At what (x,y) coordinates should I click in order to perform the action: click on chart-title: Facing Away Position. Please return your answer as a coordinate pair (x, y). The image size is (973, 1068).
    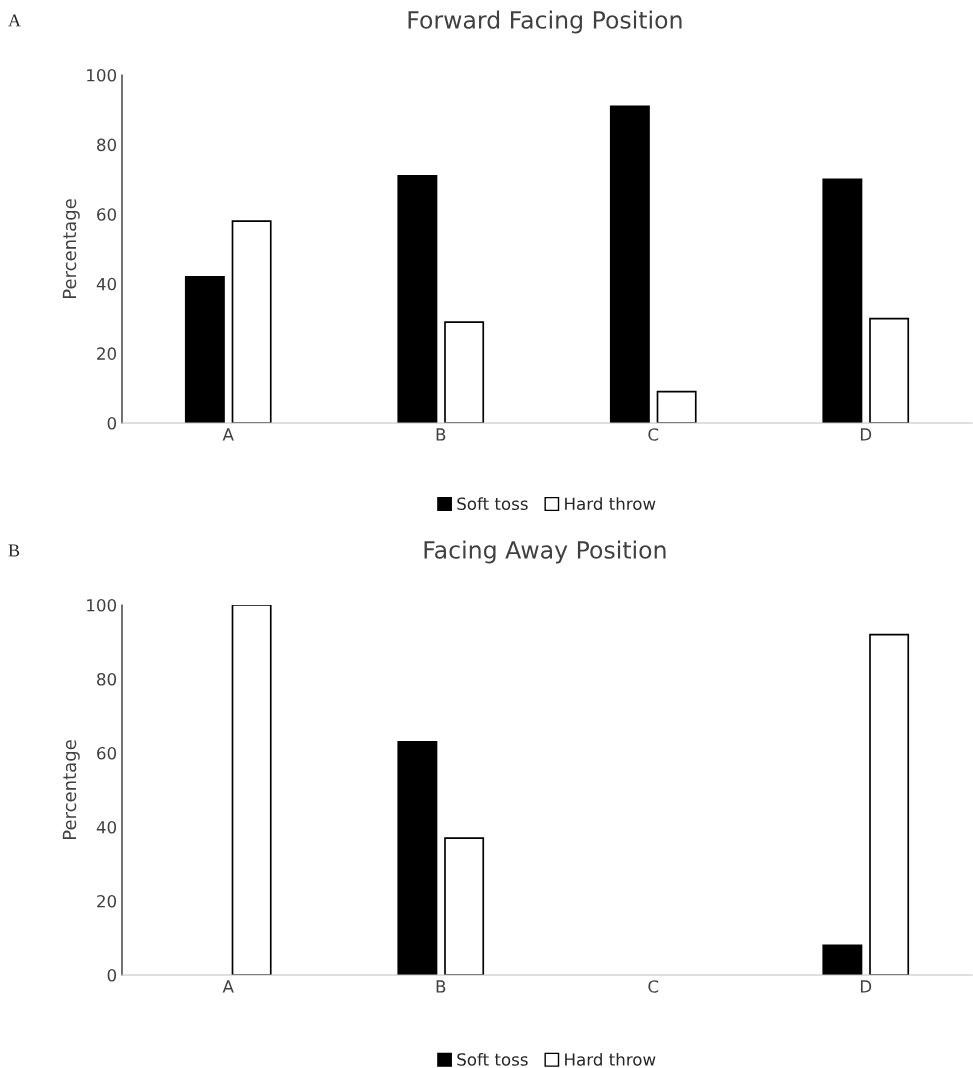
    Looking at the image, I should click on (545, 552).